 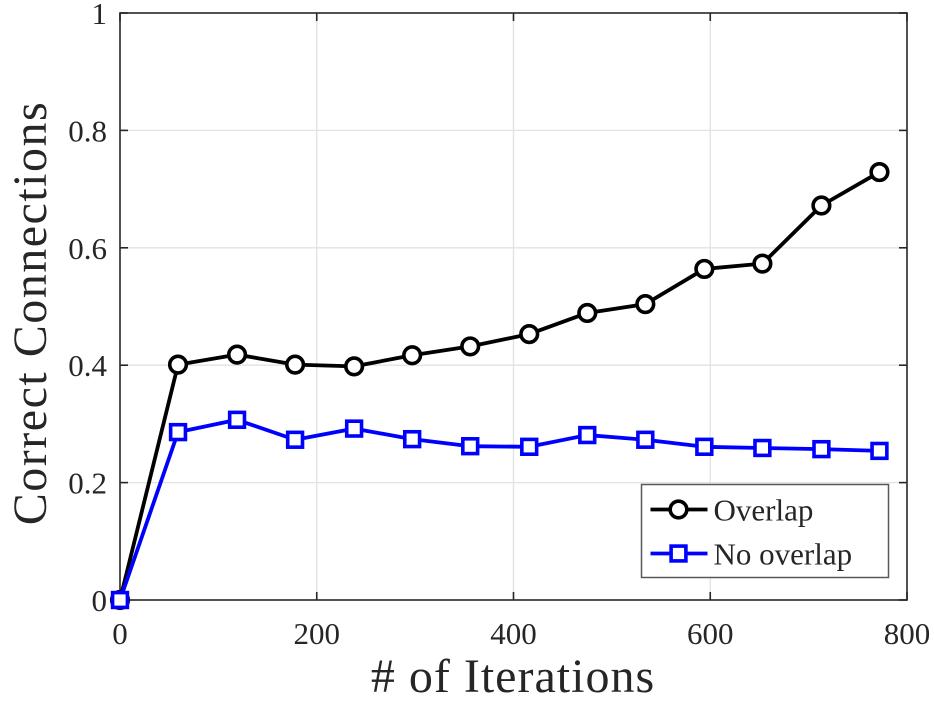 What do you see at coordinates (87, 248) in the screenshot?
I see `y-tick-label: 0.6` at bounding box center [87, 248].